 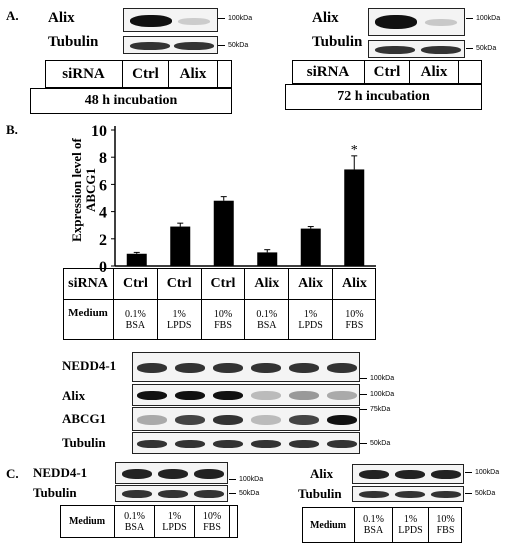 What do you see at coordinates (408, 494) in the screenshot?
I see `c-right-tubulin-blot` at bounding box center [408, 494].